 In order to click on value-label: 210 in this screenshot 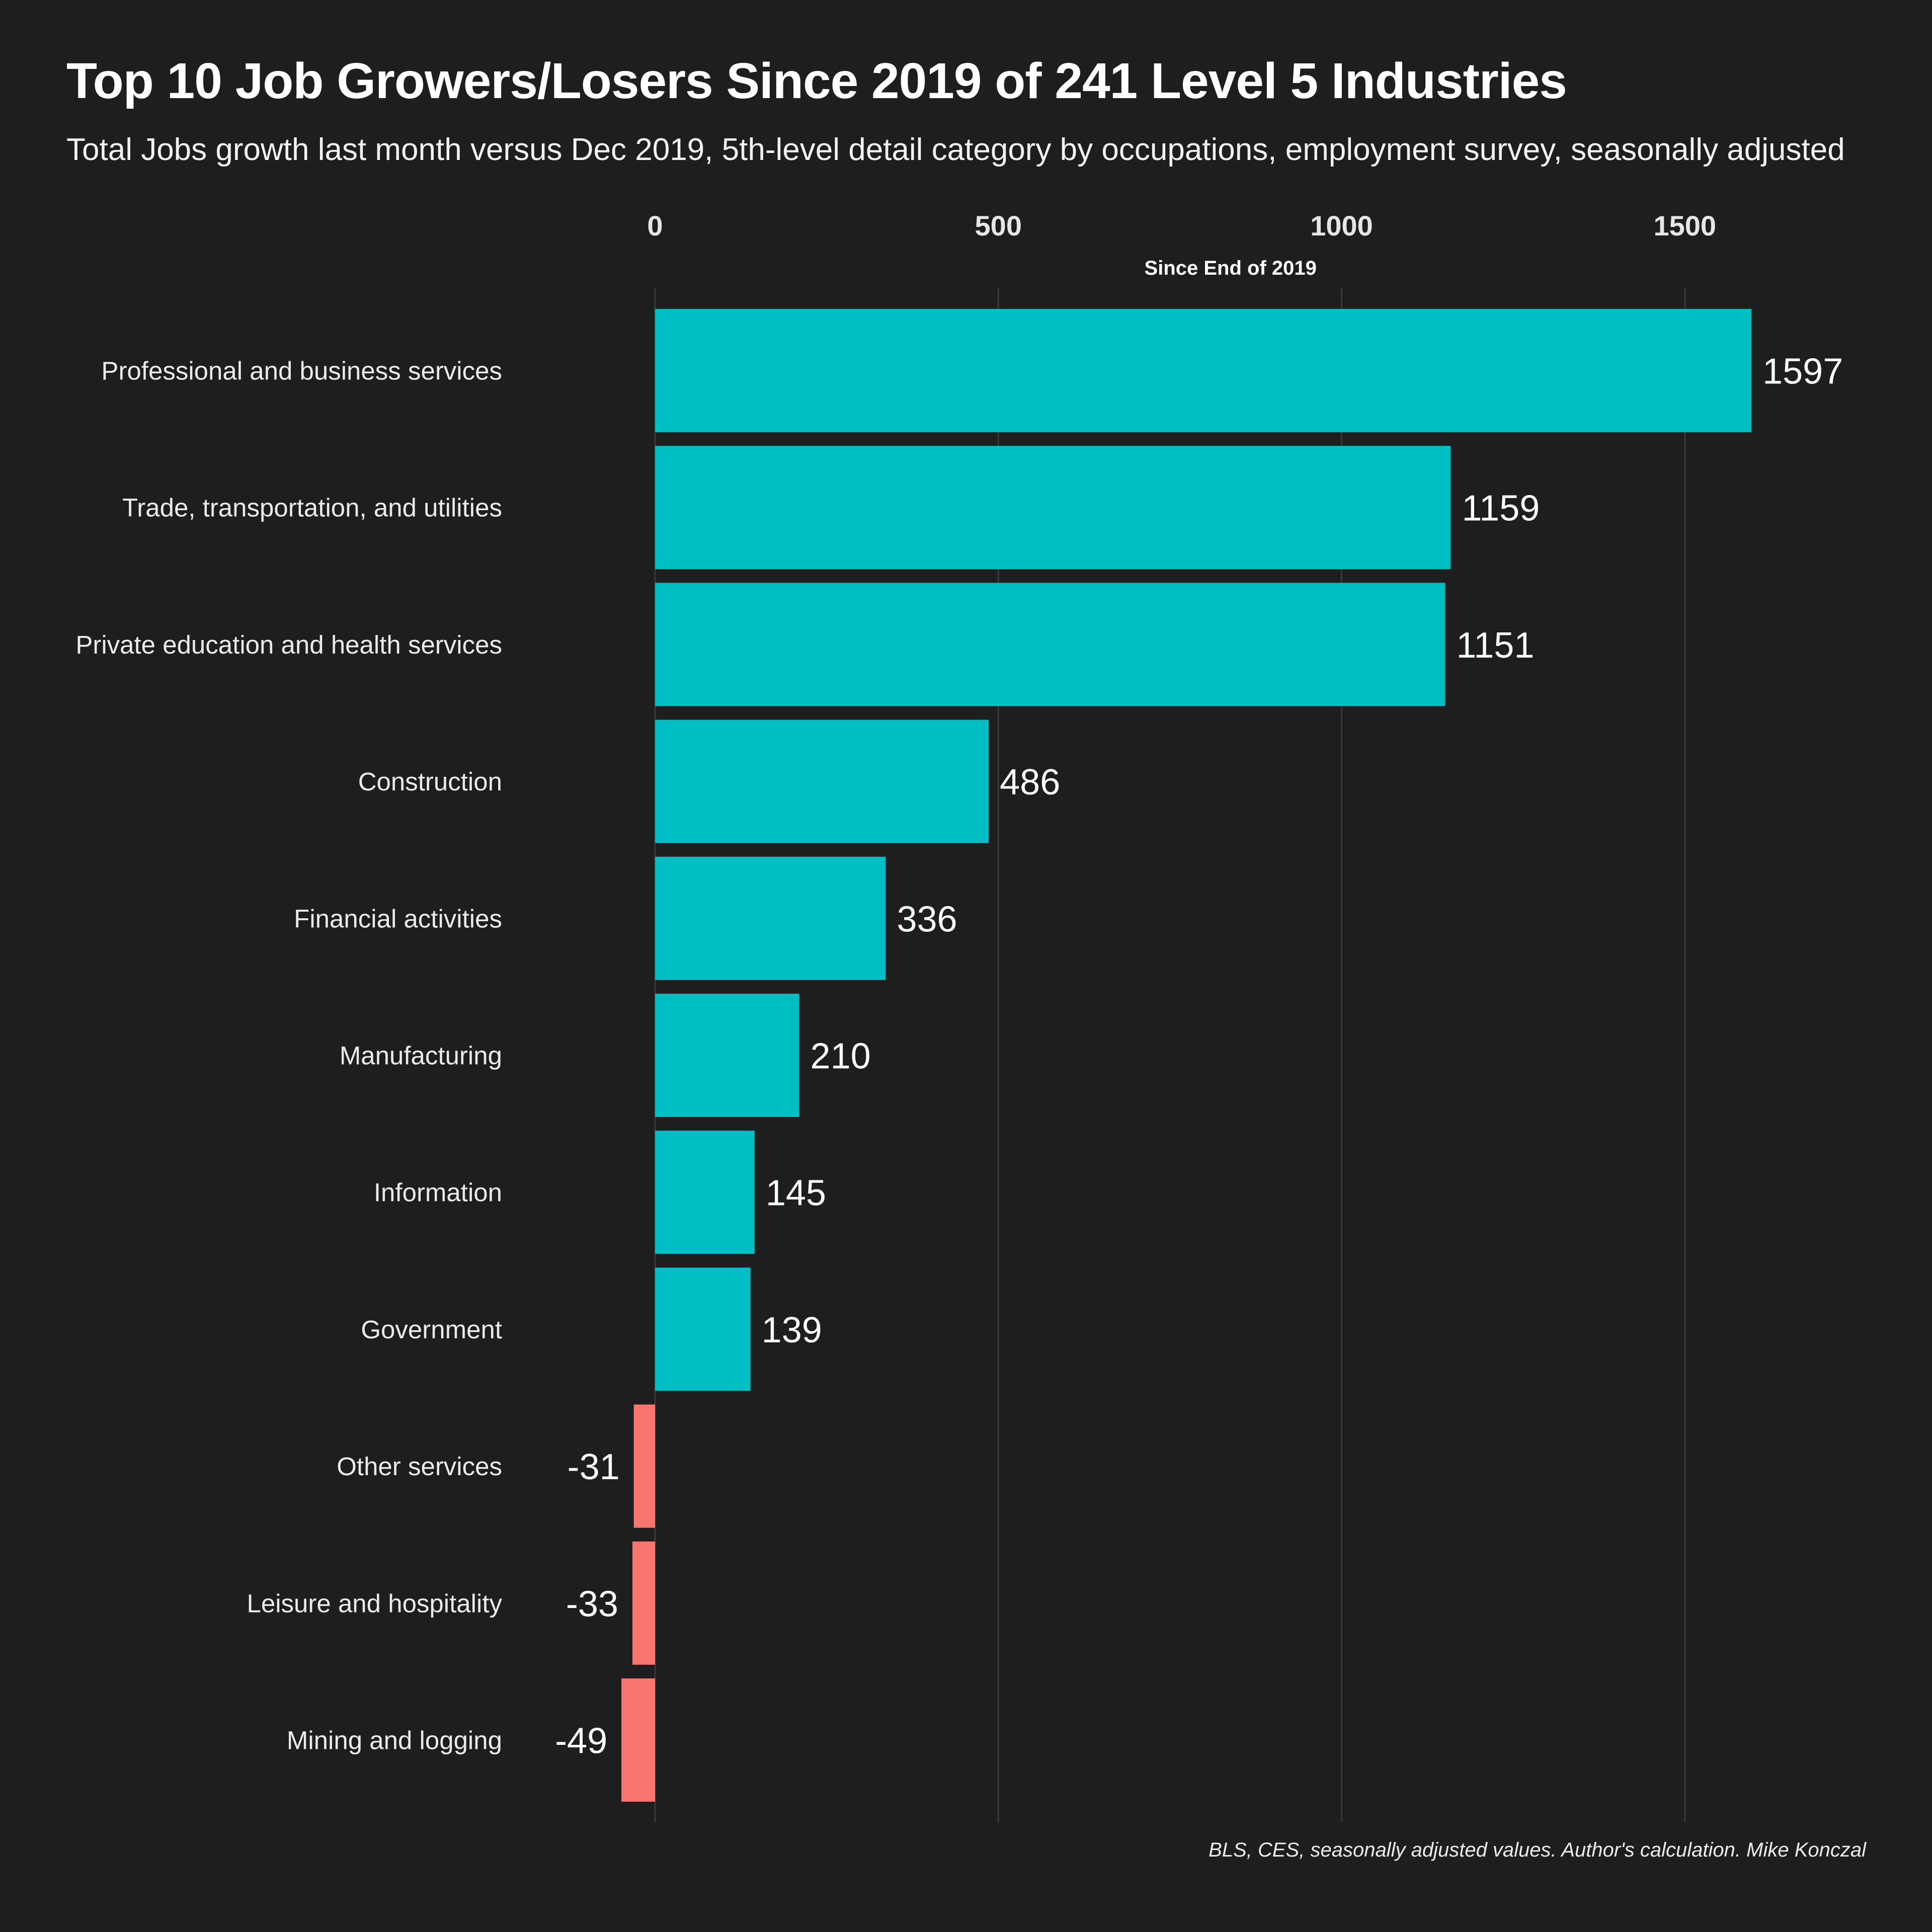, I will do `click(841, 1056)`.